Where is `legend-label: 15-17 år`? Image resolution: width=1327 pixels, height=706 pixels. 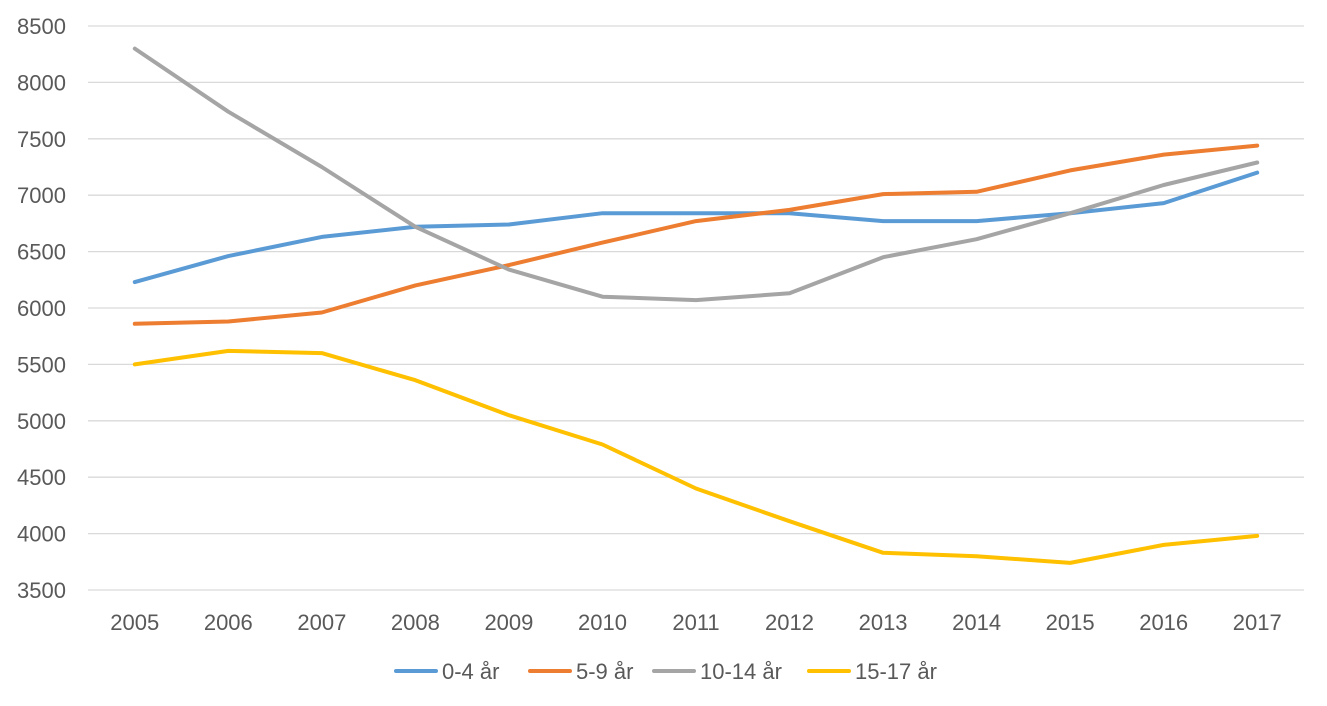
legend-label: 15-17 år is located at coordinates (896, 671).